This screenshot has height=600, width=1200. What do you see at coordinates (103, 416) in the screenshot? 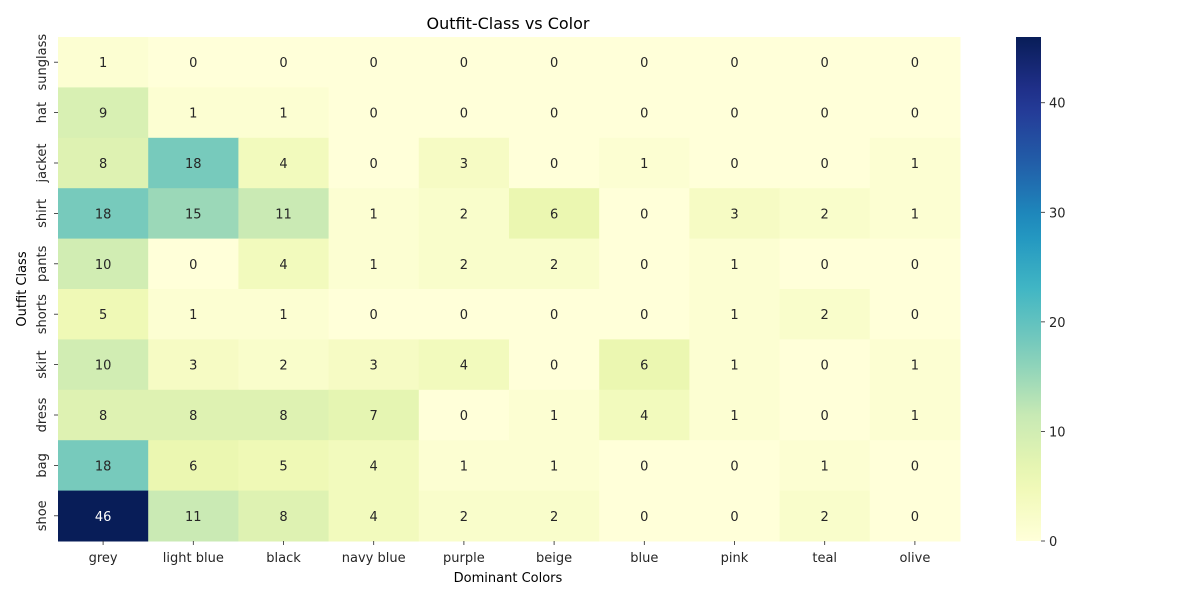
I see `cell-value-label: 8` at bounding box center [103, 416].